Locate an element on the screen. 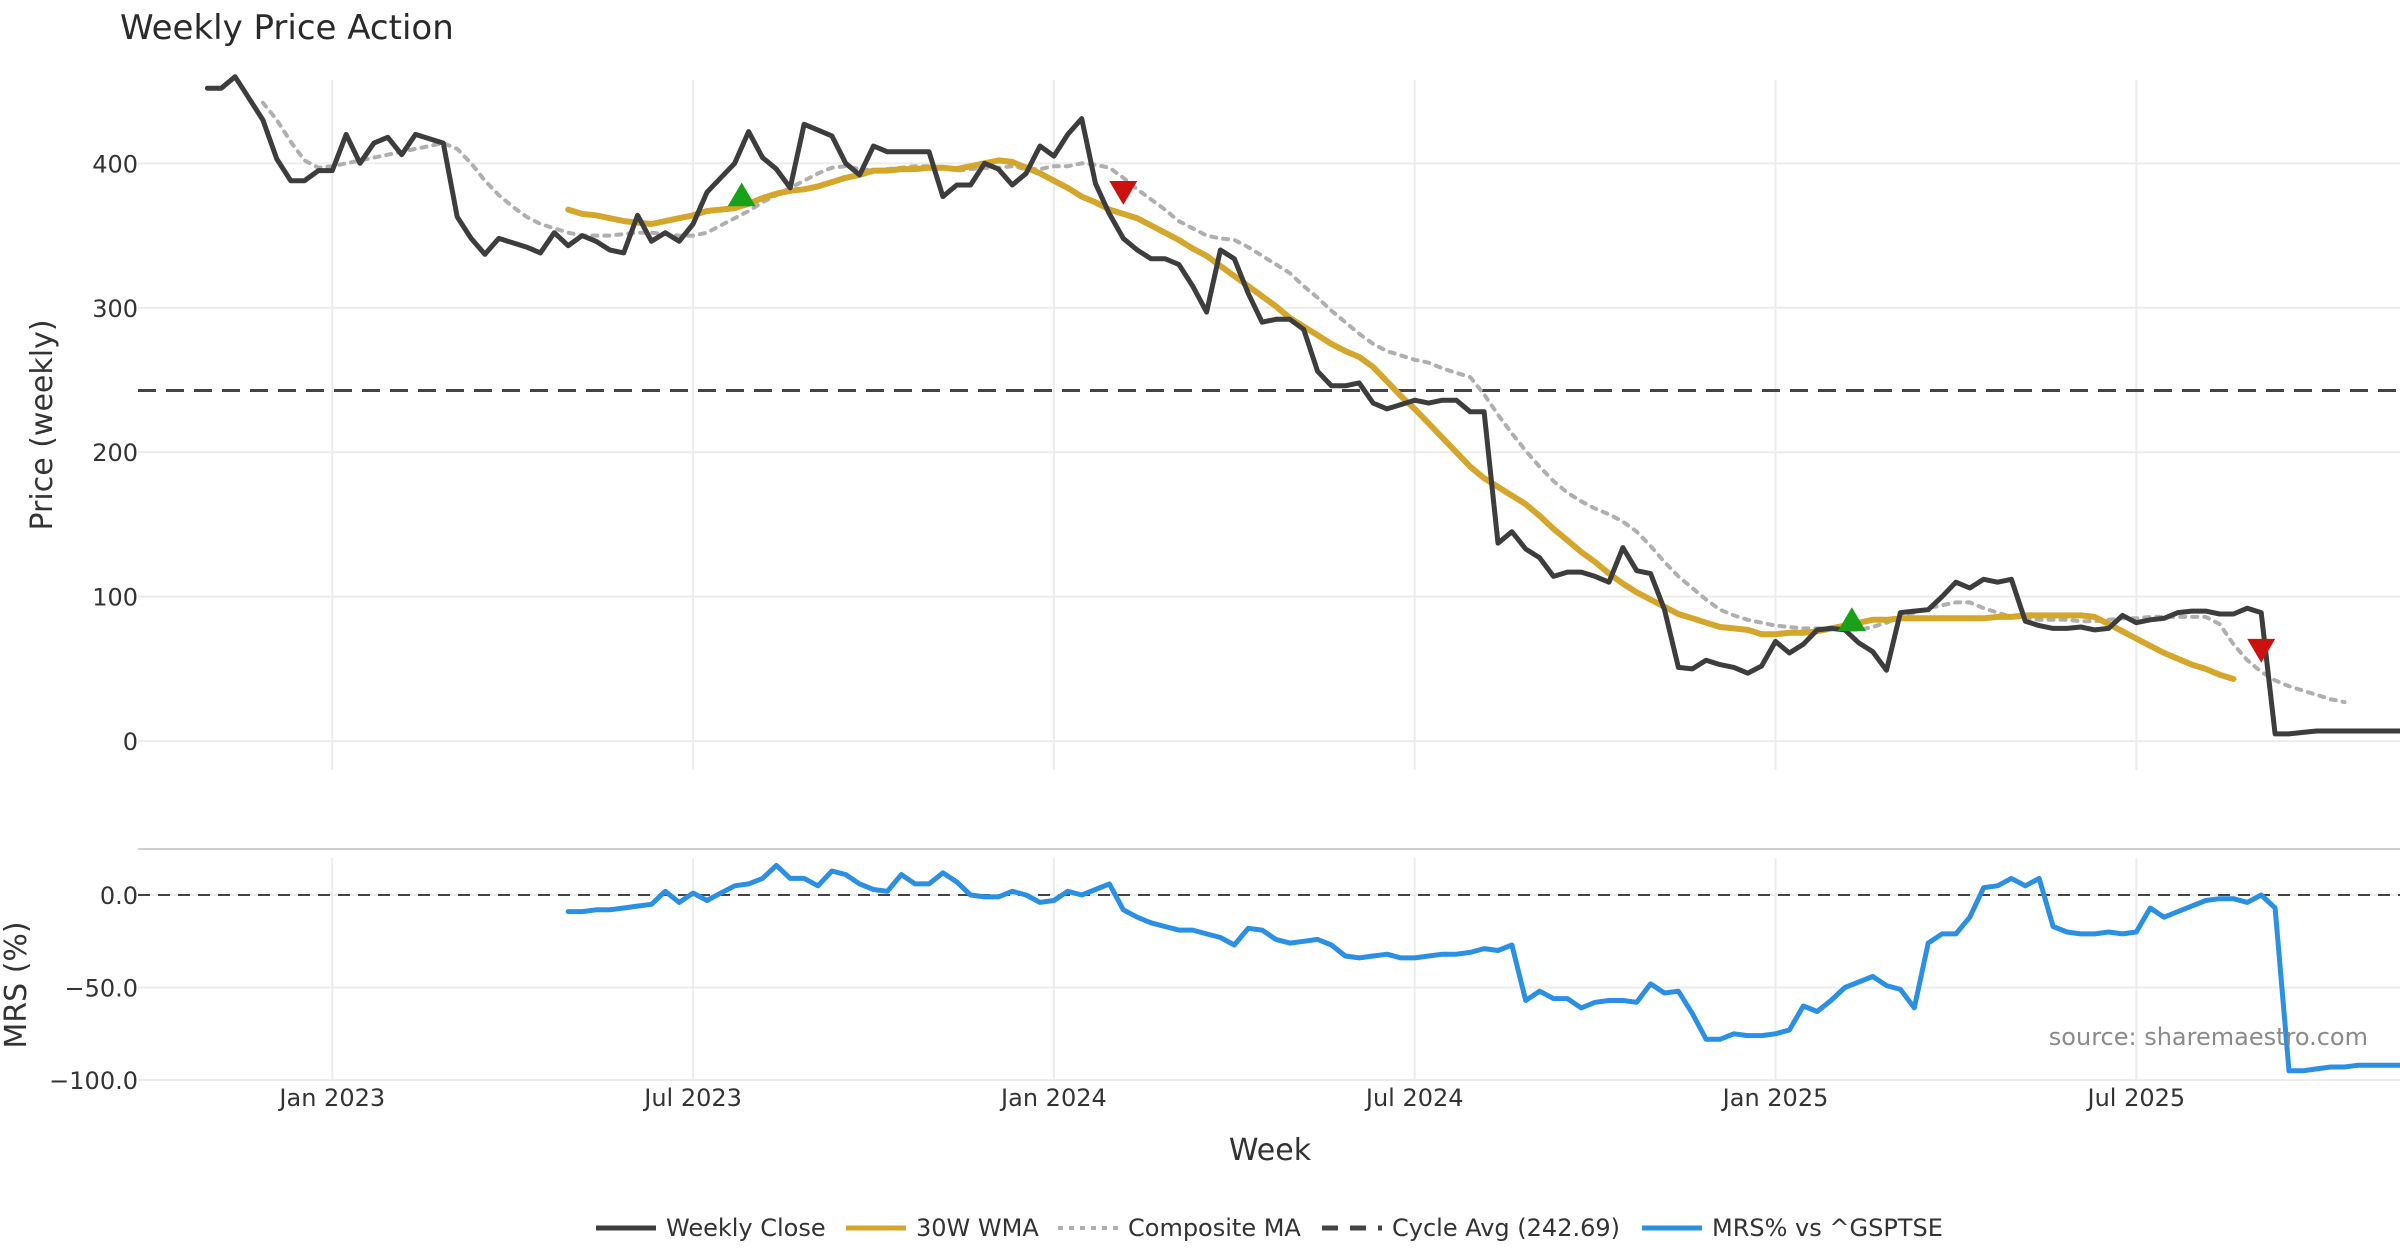  legend-item-0: Weekly Close is located at coordinates (711, 1228).